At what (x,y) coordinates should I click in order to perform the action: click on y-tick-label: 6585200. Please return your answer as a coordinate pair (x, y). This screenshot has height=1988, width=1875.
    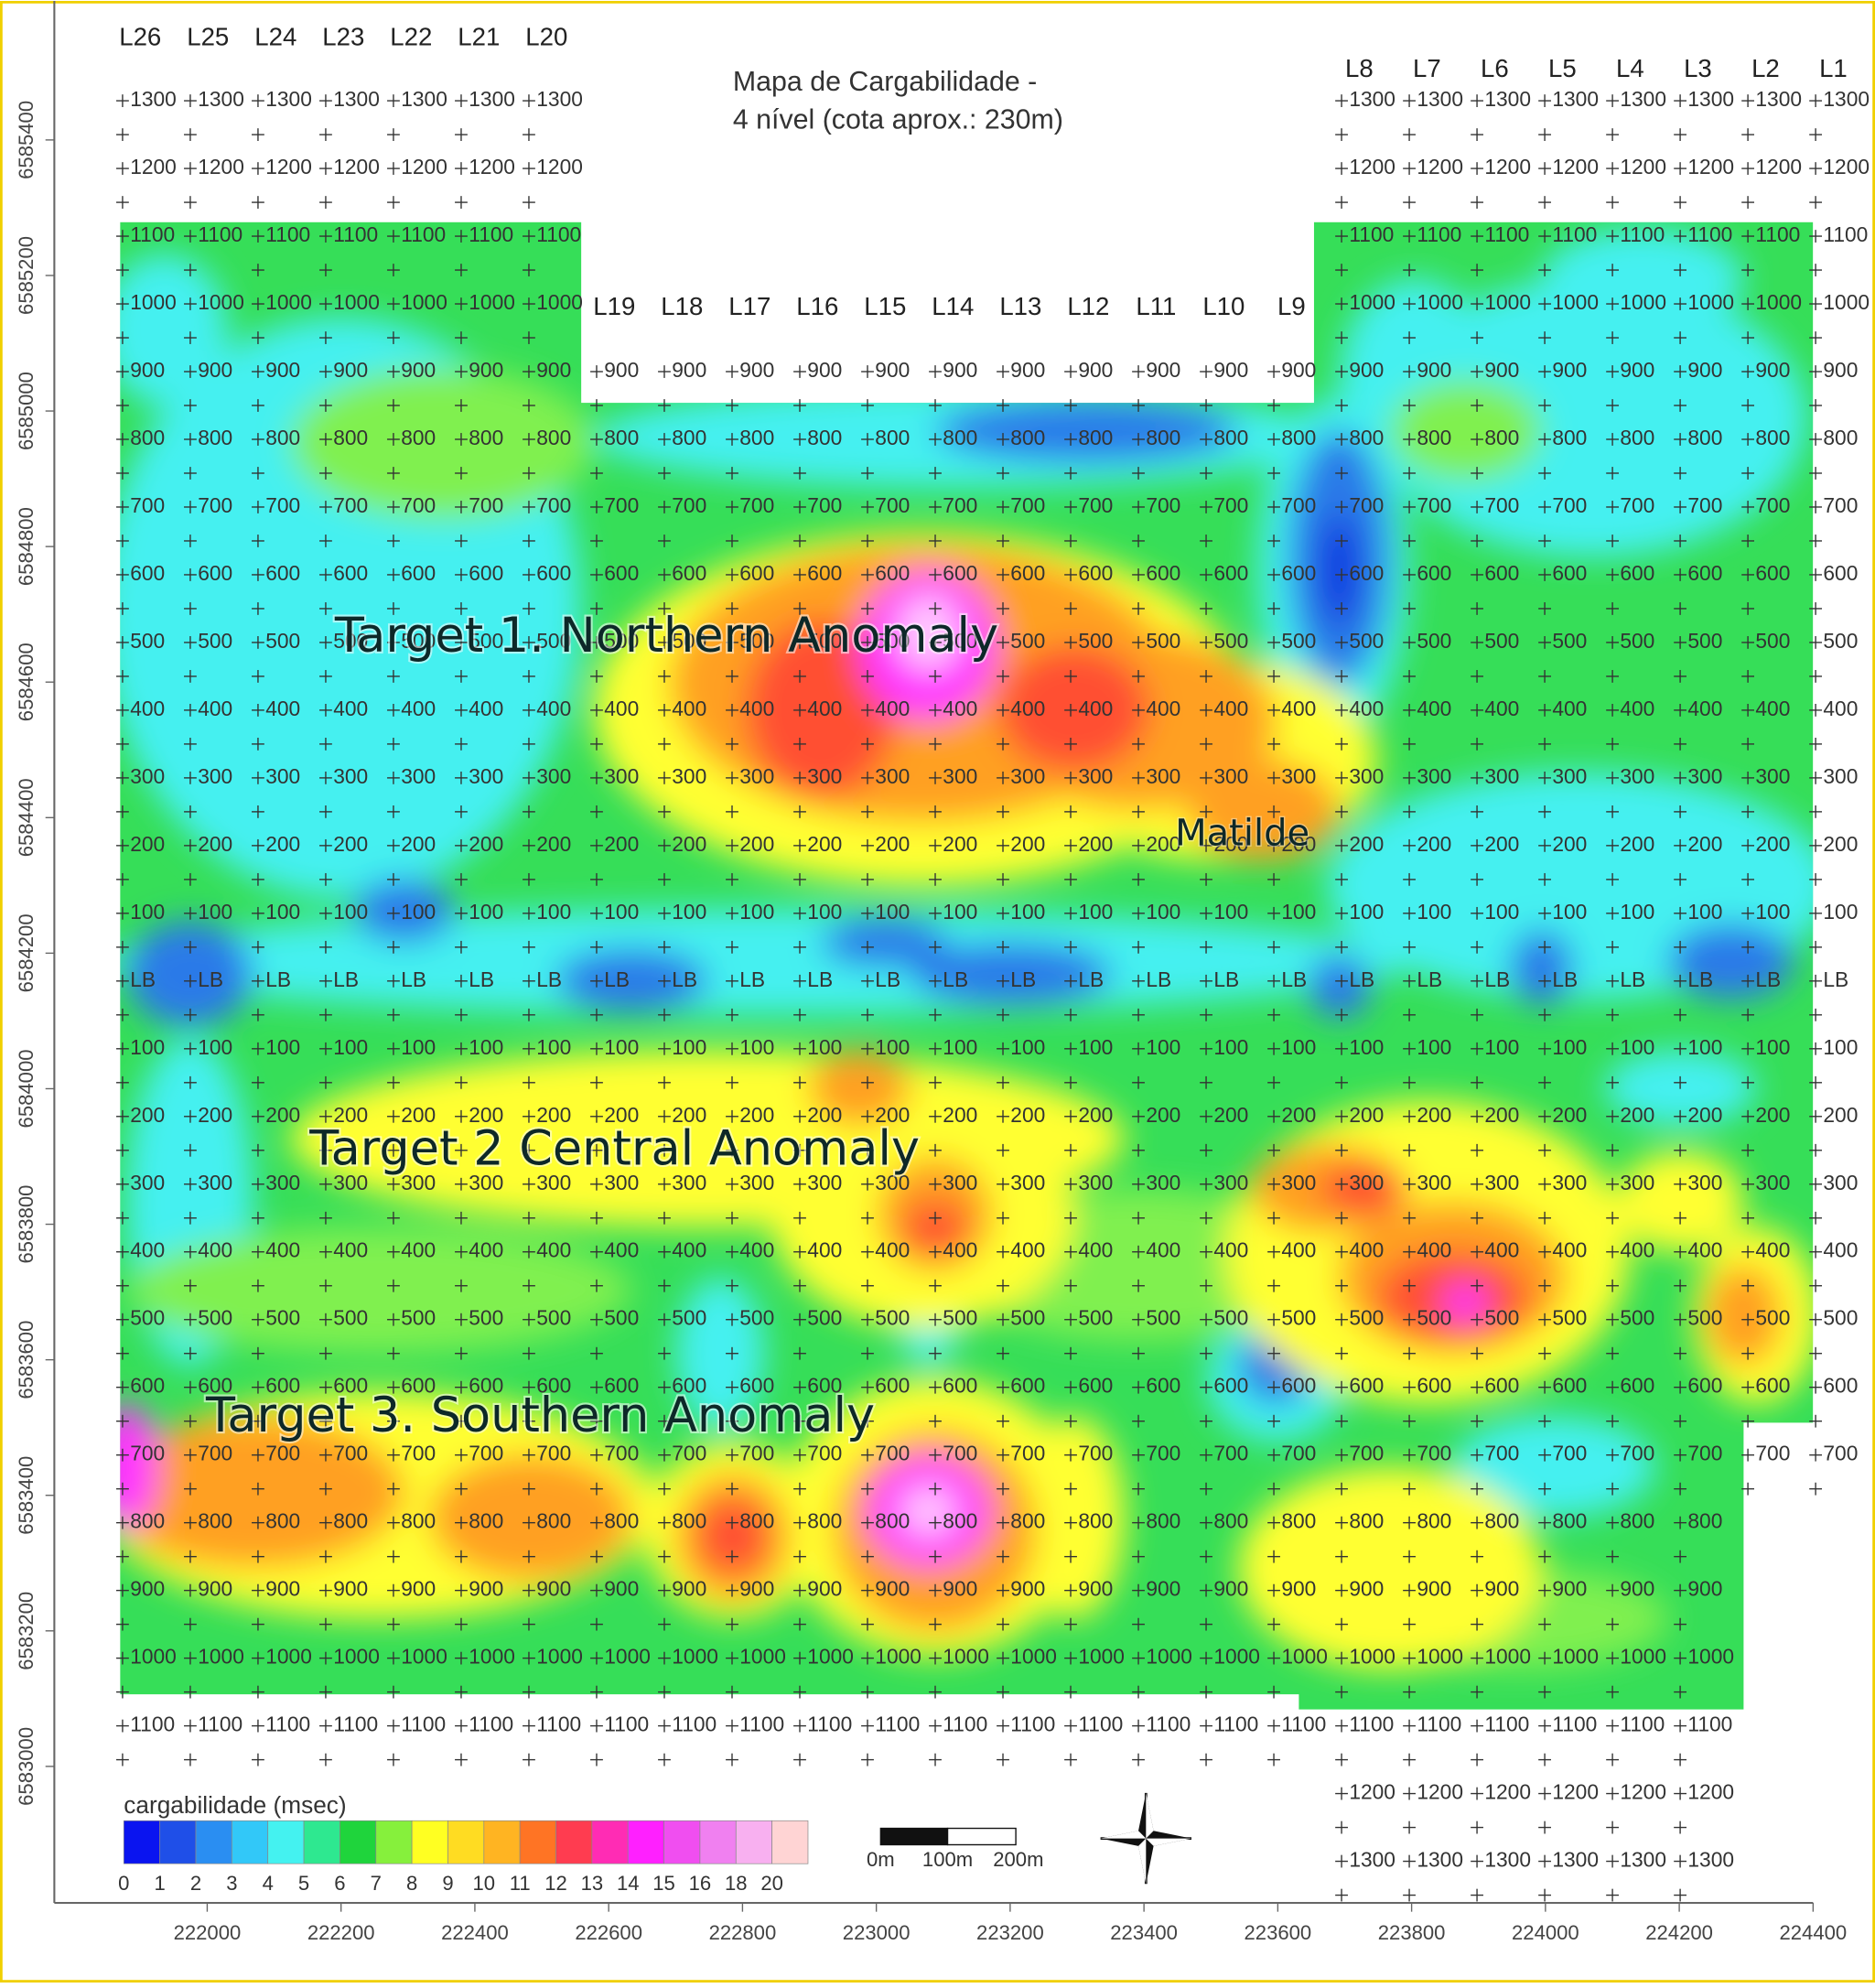
    Looking at the image, I should click on (26, 275).